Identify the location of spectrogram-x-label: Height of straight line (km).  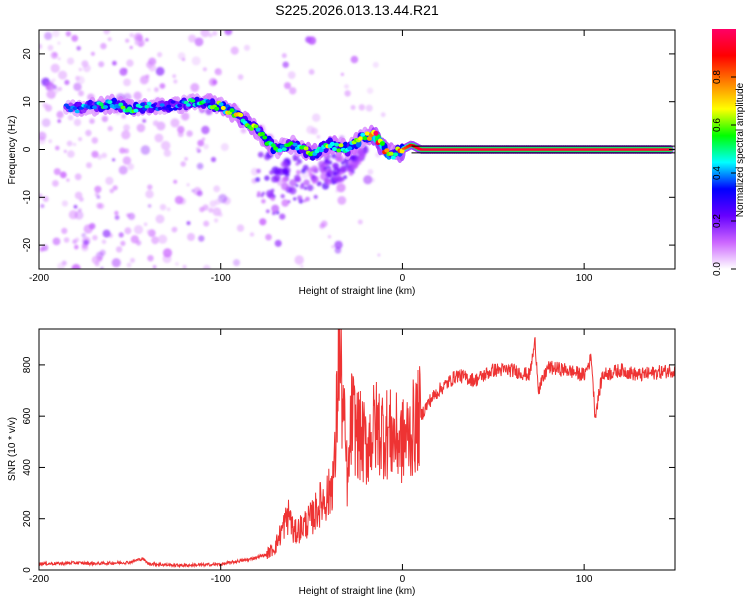
(357, 291).